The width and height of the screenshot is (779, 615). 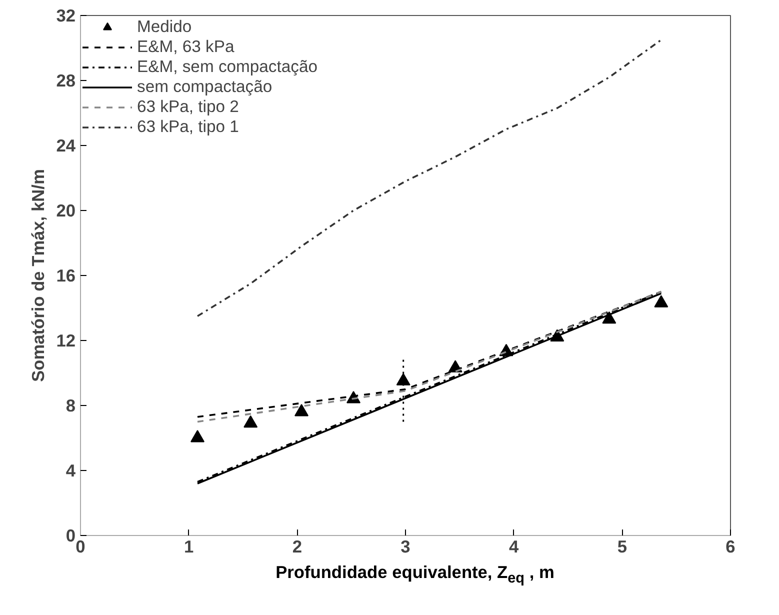 What do you see at coordinates (297, 546) in the screenshot?
I see `x-tick-label: 2` at bounding box center [297, 546].